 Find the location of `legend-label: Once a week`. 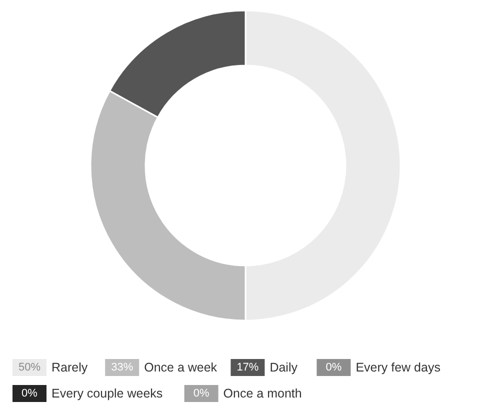

legend-label: Once a week is located at coordinates (181, 367).